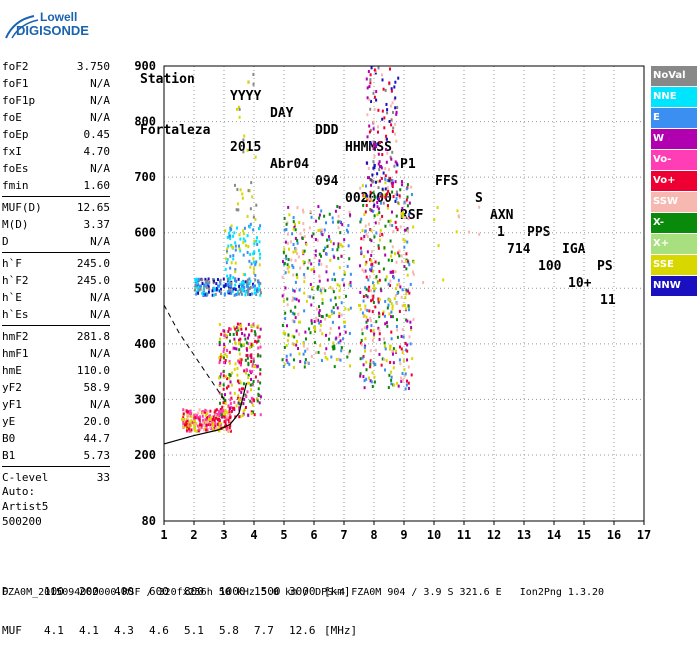 Image resolution: width=700 pixels, height=650 pixels. Describe the element at coordinates (56, 263) in the screenshot. I see `param-row: h`F 245.0` at that location.